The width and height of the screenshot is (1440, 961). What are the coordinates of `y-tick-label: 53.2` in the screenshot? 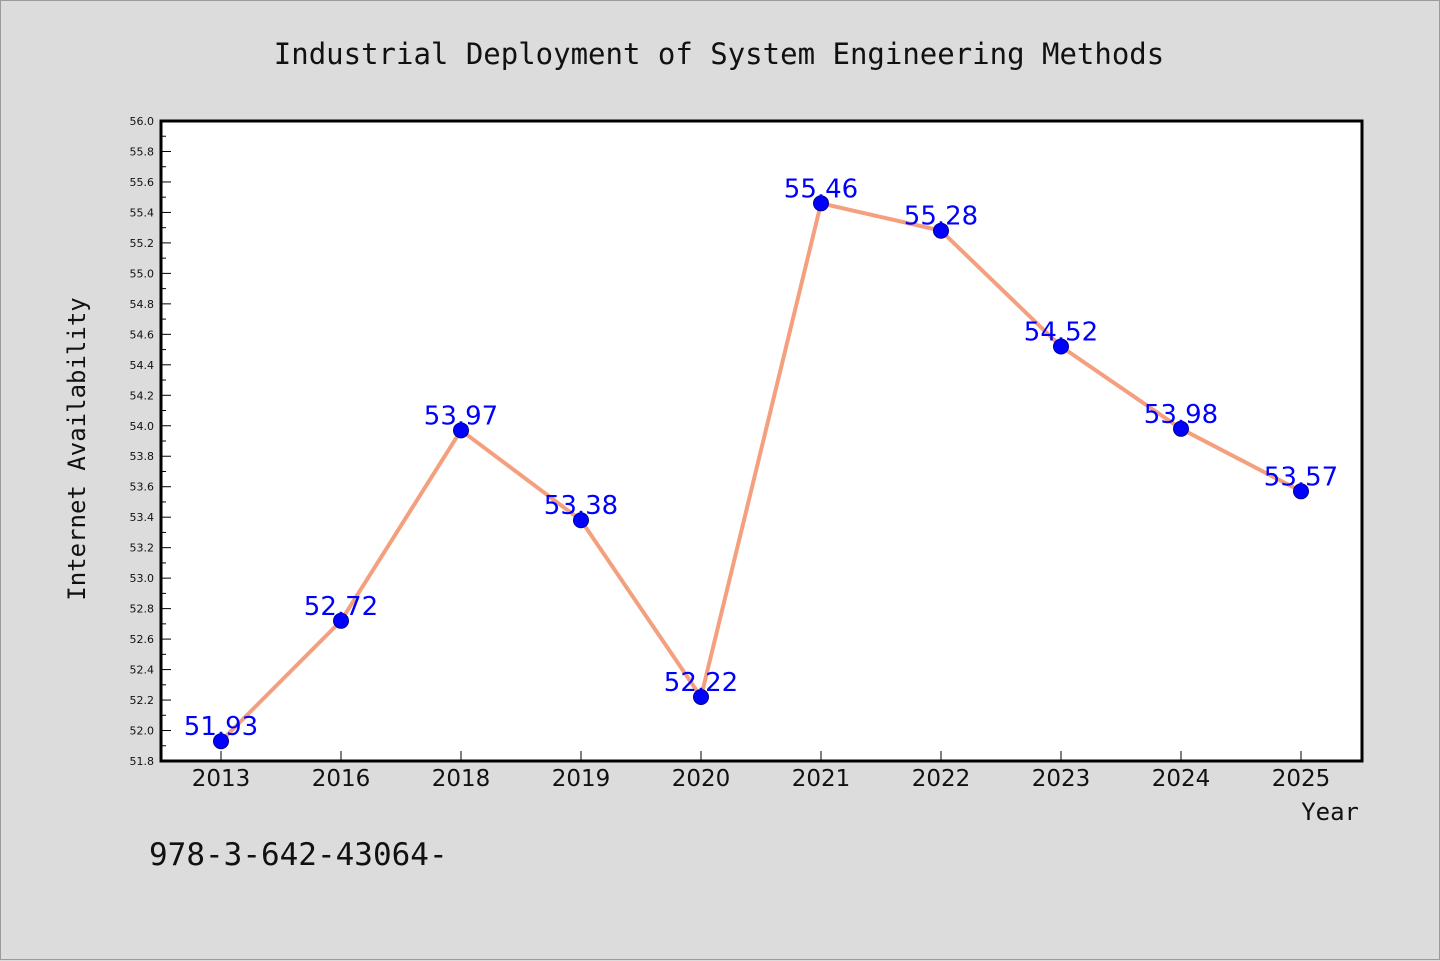 It's located at (142, 548).